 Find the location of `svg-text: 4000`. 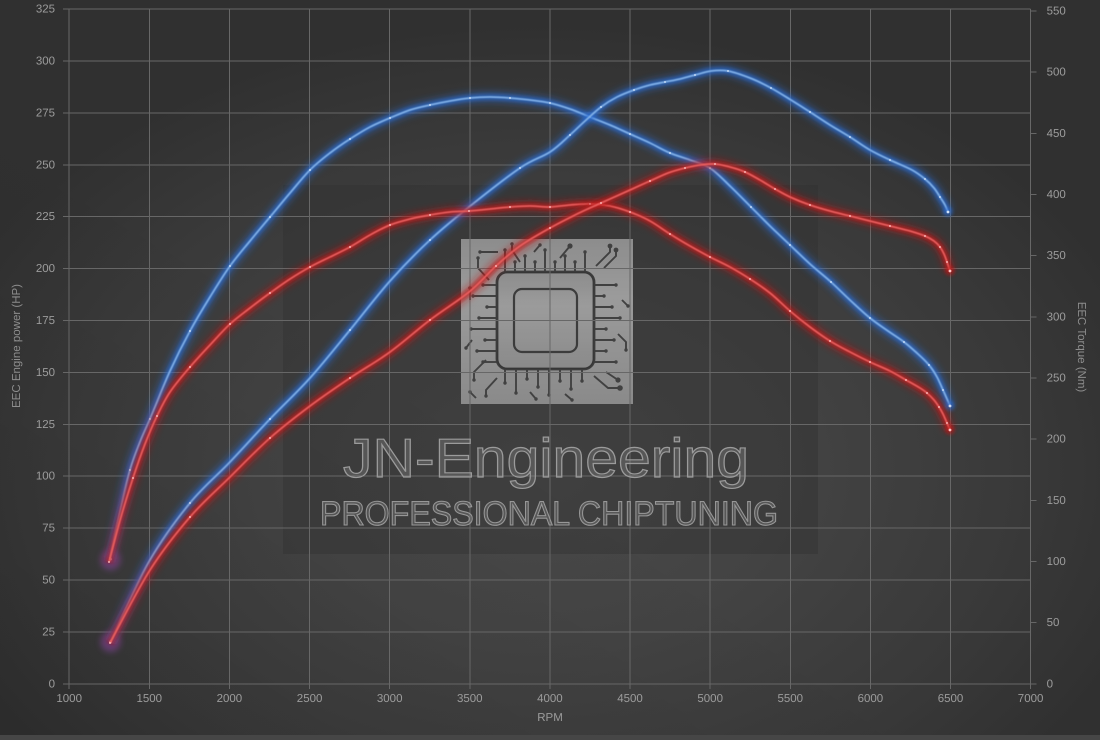

svg-text: 4000 is located at coordinates (550, 699).